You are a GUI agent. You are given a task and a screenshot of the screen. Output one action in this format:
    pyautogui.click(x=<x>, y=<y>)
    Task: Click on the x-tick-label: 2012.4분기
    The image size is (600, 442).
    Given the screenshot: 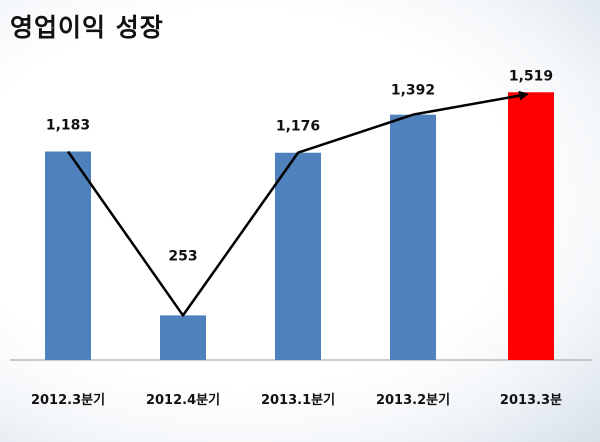 What is the action you would take?
    pyautogui.click(x=183, y=400)
    